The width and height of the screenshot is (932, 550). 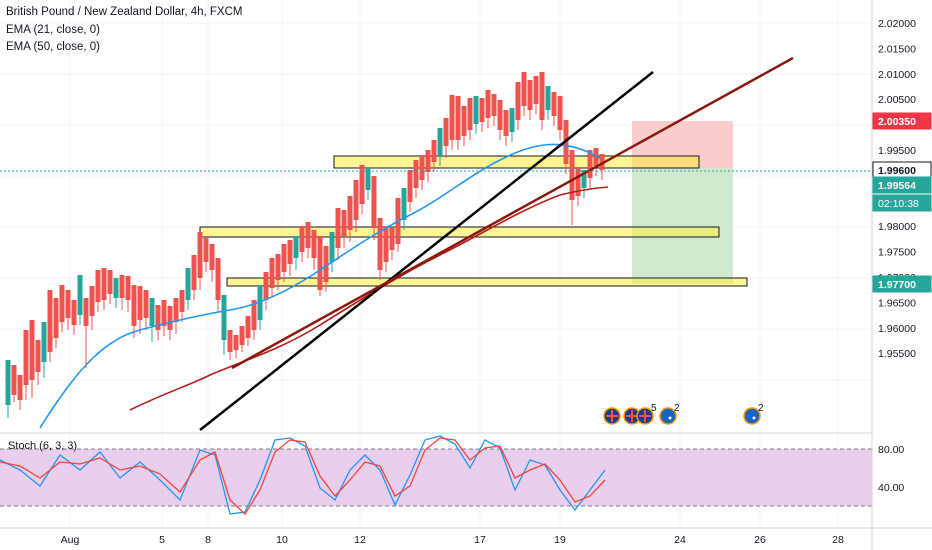 I want to click on price-badge-timer, so click(x=902, y=203).